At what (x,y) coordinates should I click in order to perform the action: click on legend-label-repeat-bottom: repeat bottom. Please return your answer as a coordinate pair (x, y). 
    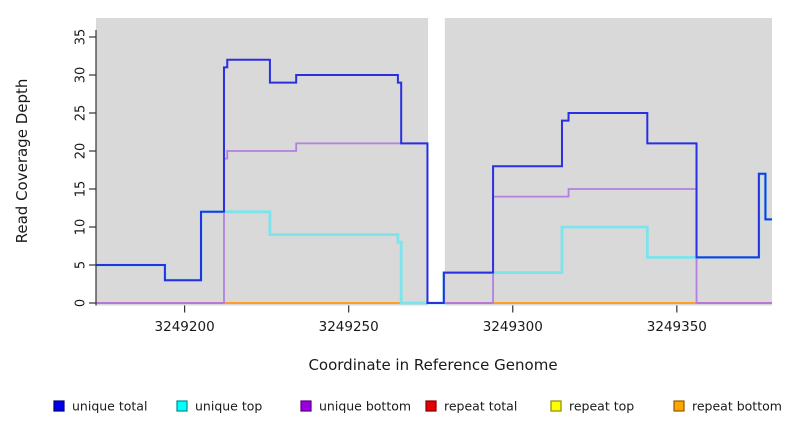
    Looking at the image, I should click on (737, 406).